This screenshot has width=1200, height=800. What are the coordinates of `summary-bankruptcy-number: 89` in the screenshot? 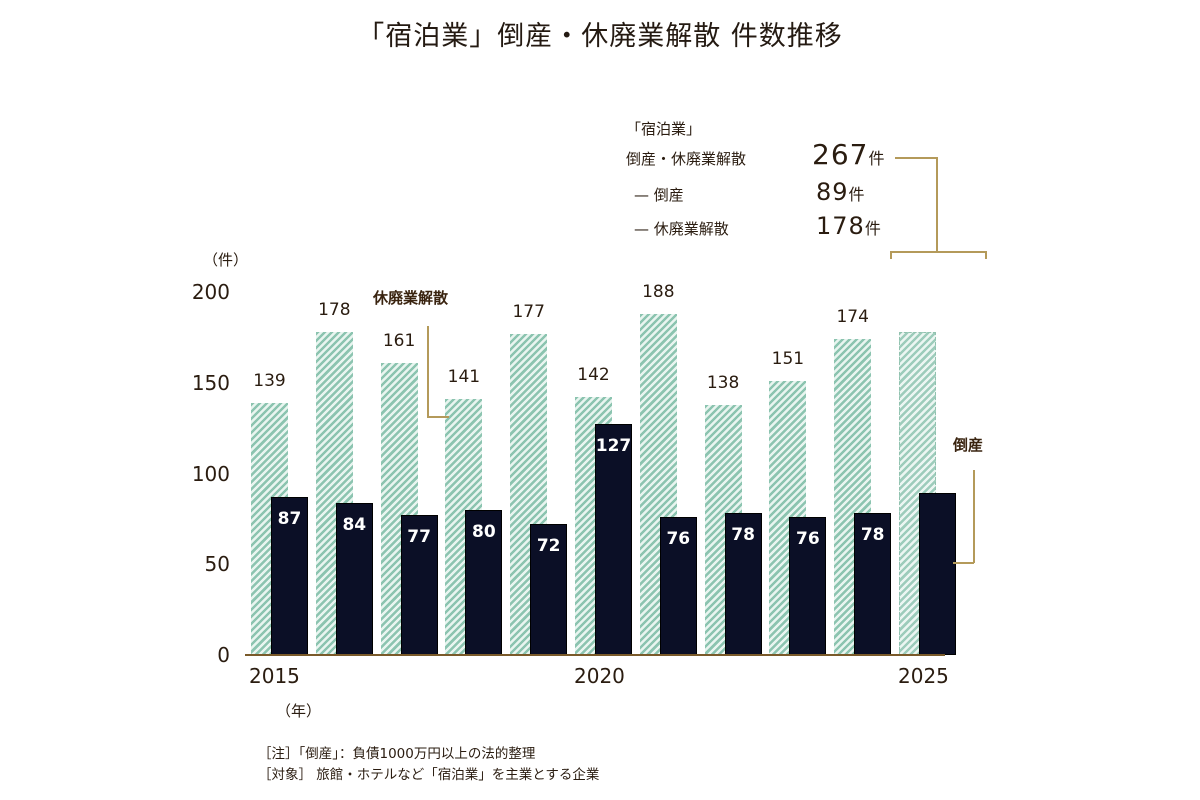 It's located at (832, 192).